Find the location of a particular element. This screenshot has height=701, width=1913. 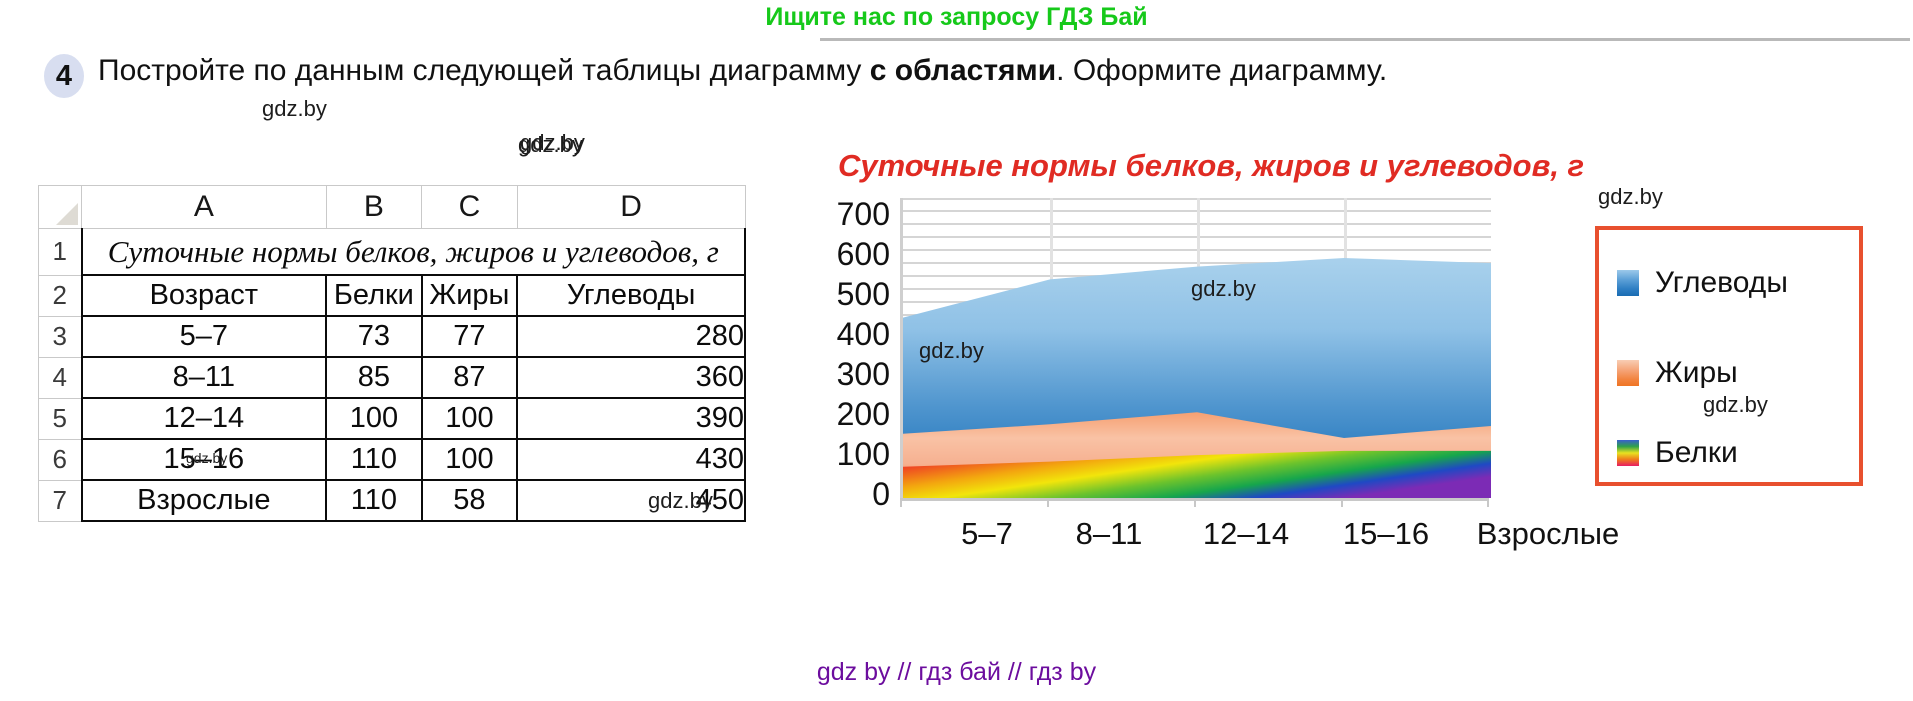

table-row: 2 Возраст Белки Жиры Углеводы is located at coordinates (391, 295).